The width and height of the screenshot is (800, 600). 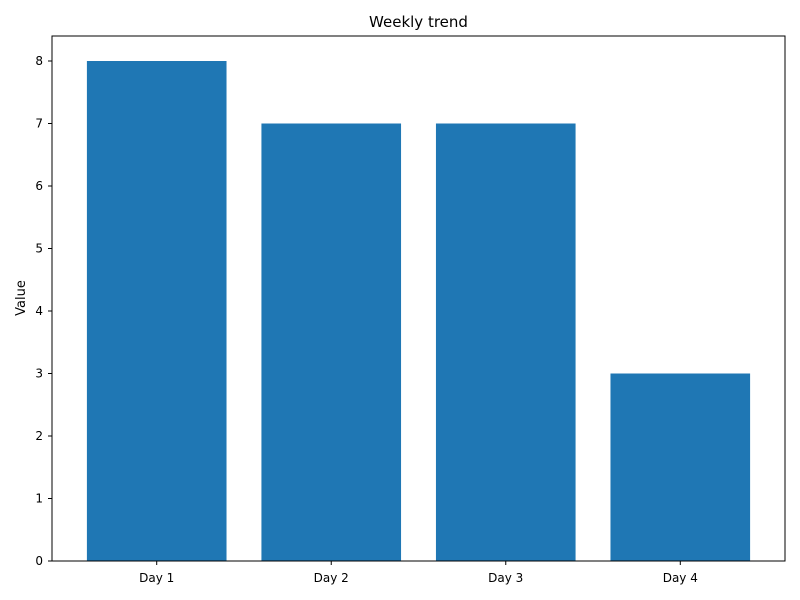 I want to click on y-tick-label: 6, so click(x=39, y=186).